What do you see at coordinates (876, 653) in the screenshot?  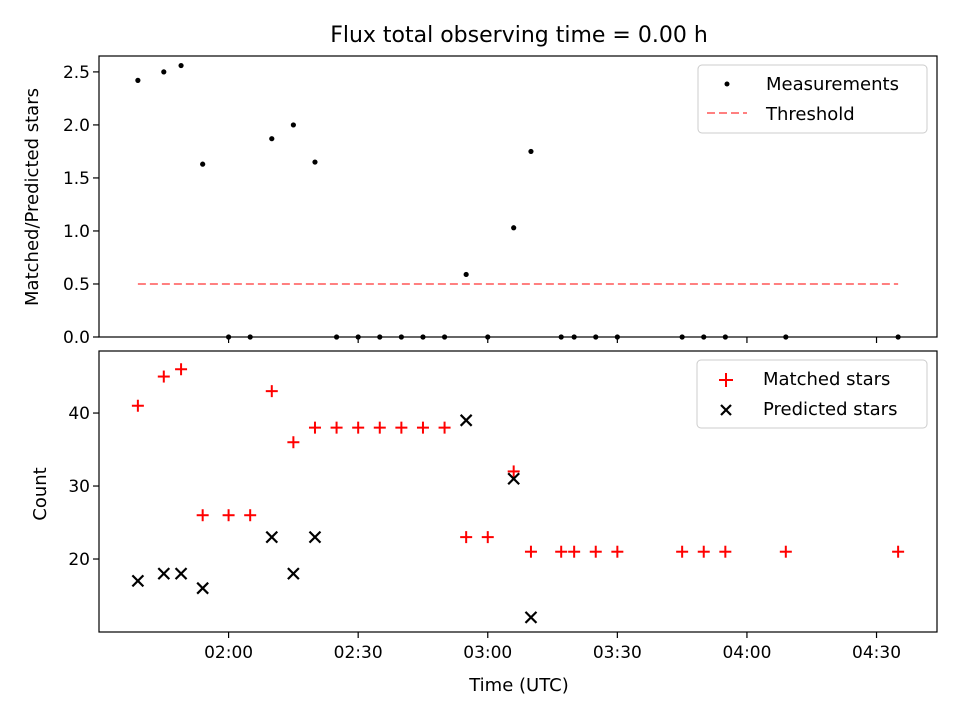 I see `bottom-x-tick-label: 04:30` at bounding box center [876, 653].